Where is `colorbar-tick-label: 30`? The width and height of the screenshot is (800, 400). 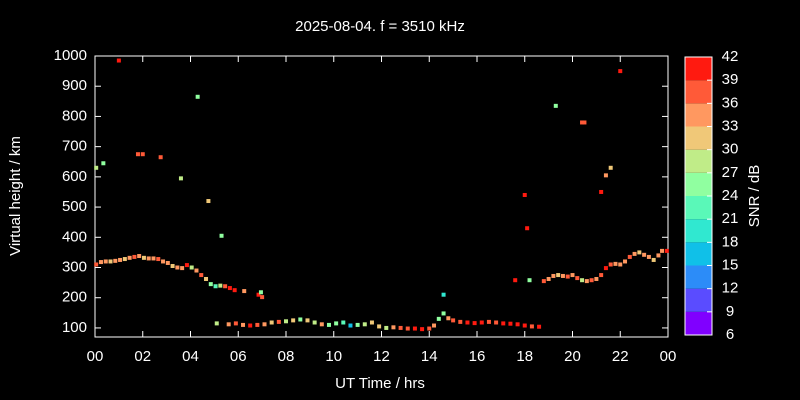 colorbar-tick-label: 30 is located at coordinates (730, 149).